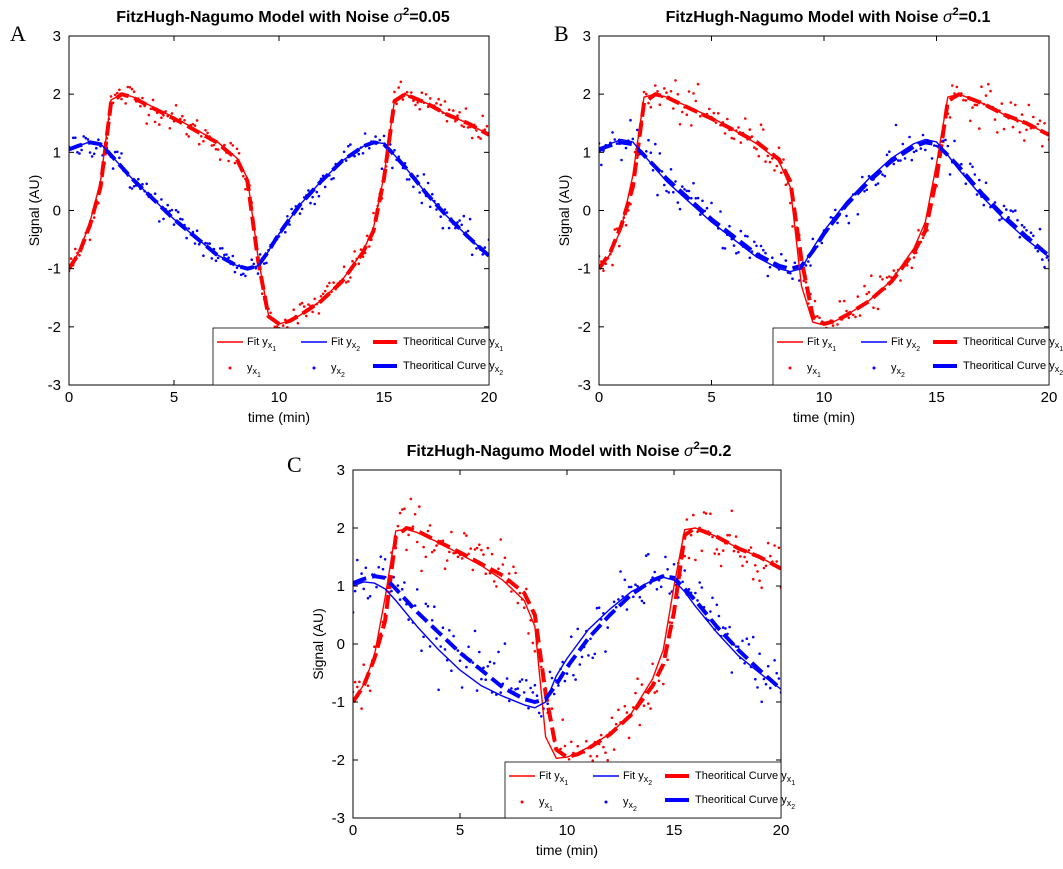 This screenshot has width=1063, height=869. I want to click on scatter-y-x2, so click(824, 200).